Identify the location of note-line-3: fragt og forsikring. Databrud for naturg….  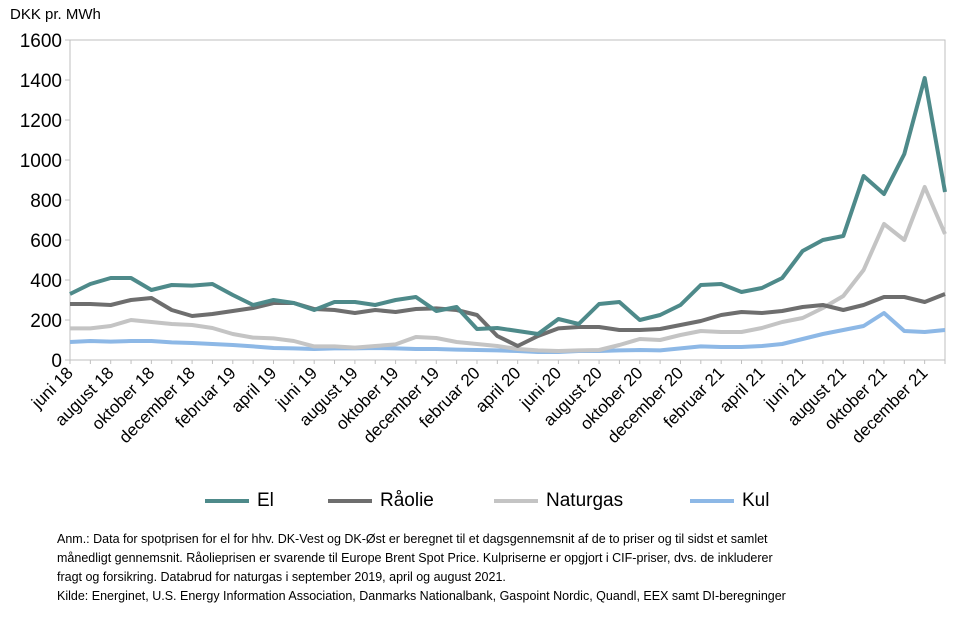
(281, 577).